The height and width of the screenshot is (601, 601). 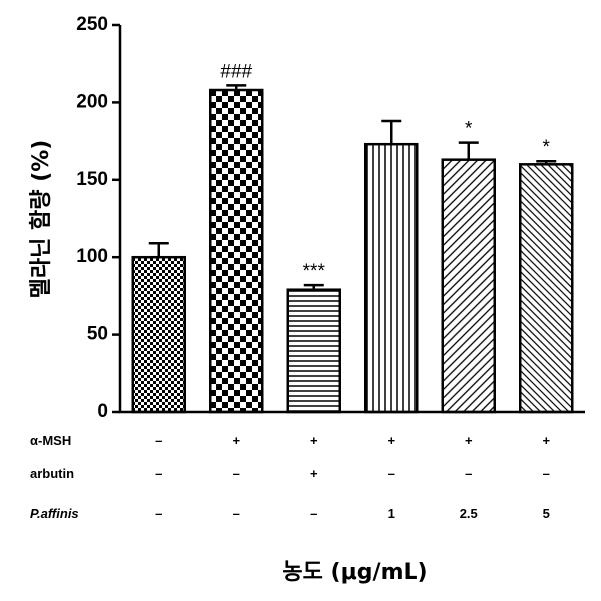 I want to click on significance-label: ###, so click(x=236, y=71).